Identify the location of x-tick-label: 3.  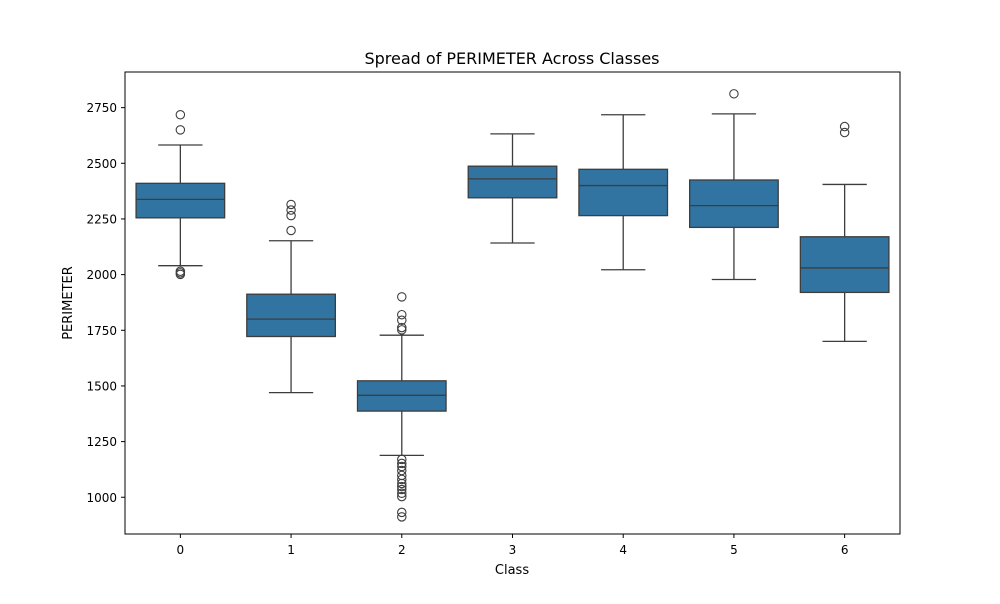
(513, 550).